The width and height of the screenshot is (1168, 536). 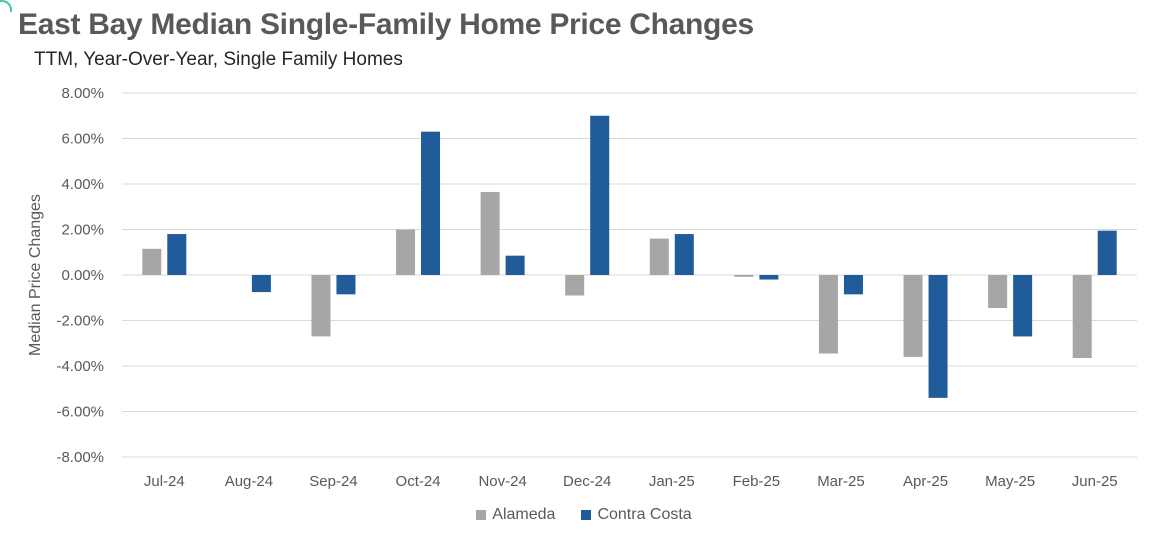 What do you see at coordinates (80, 412) in the screenshot?
I see `y-tick-label: -6.00%` at bounding box center [80, 412].